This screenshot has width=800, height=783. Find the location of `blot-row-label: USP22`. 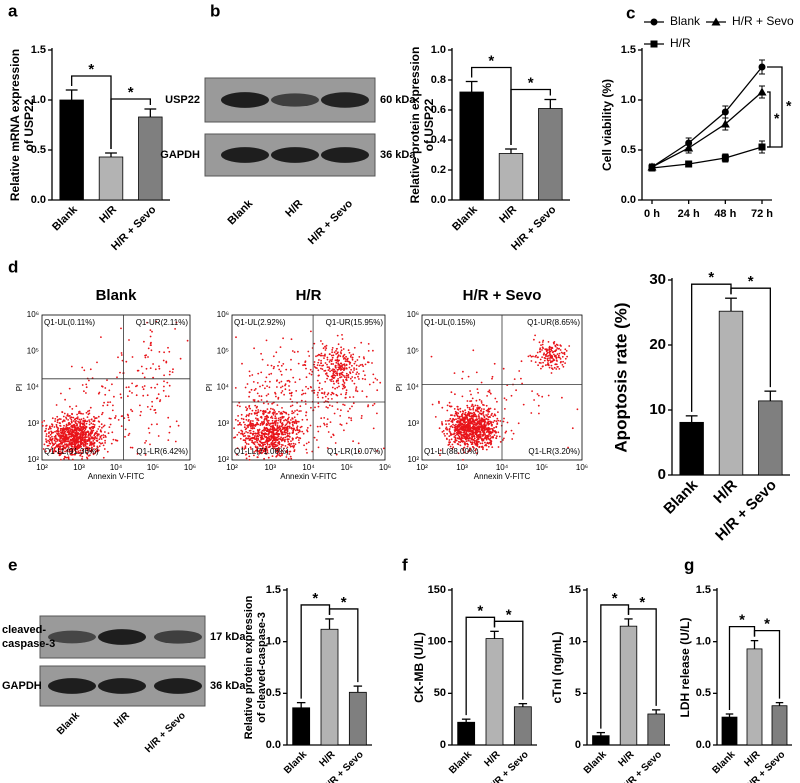

blot-row-label: USP22 is located at coordinates (182, 100).